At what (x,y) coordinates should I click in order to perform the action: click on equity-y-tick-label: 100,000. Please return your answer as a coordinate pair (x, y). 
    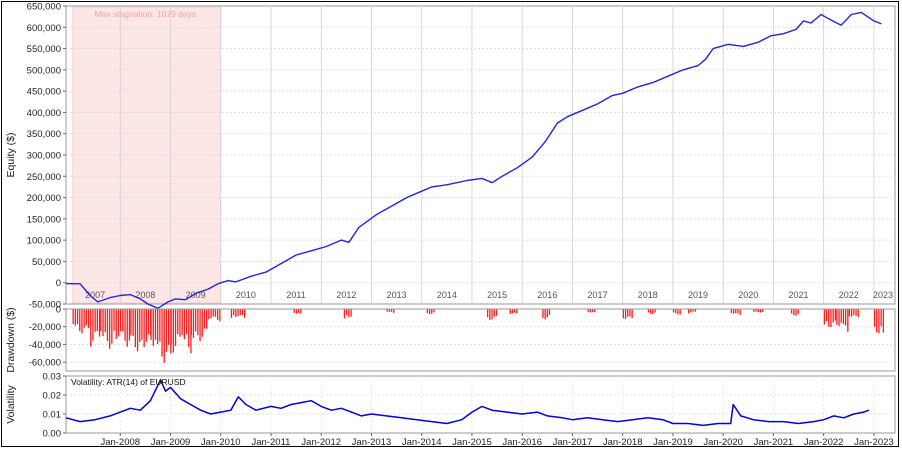
    Looking at the image, I should click on (44, 241).